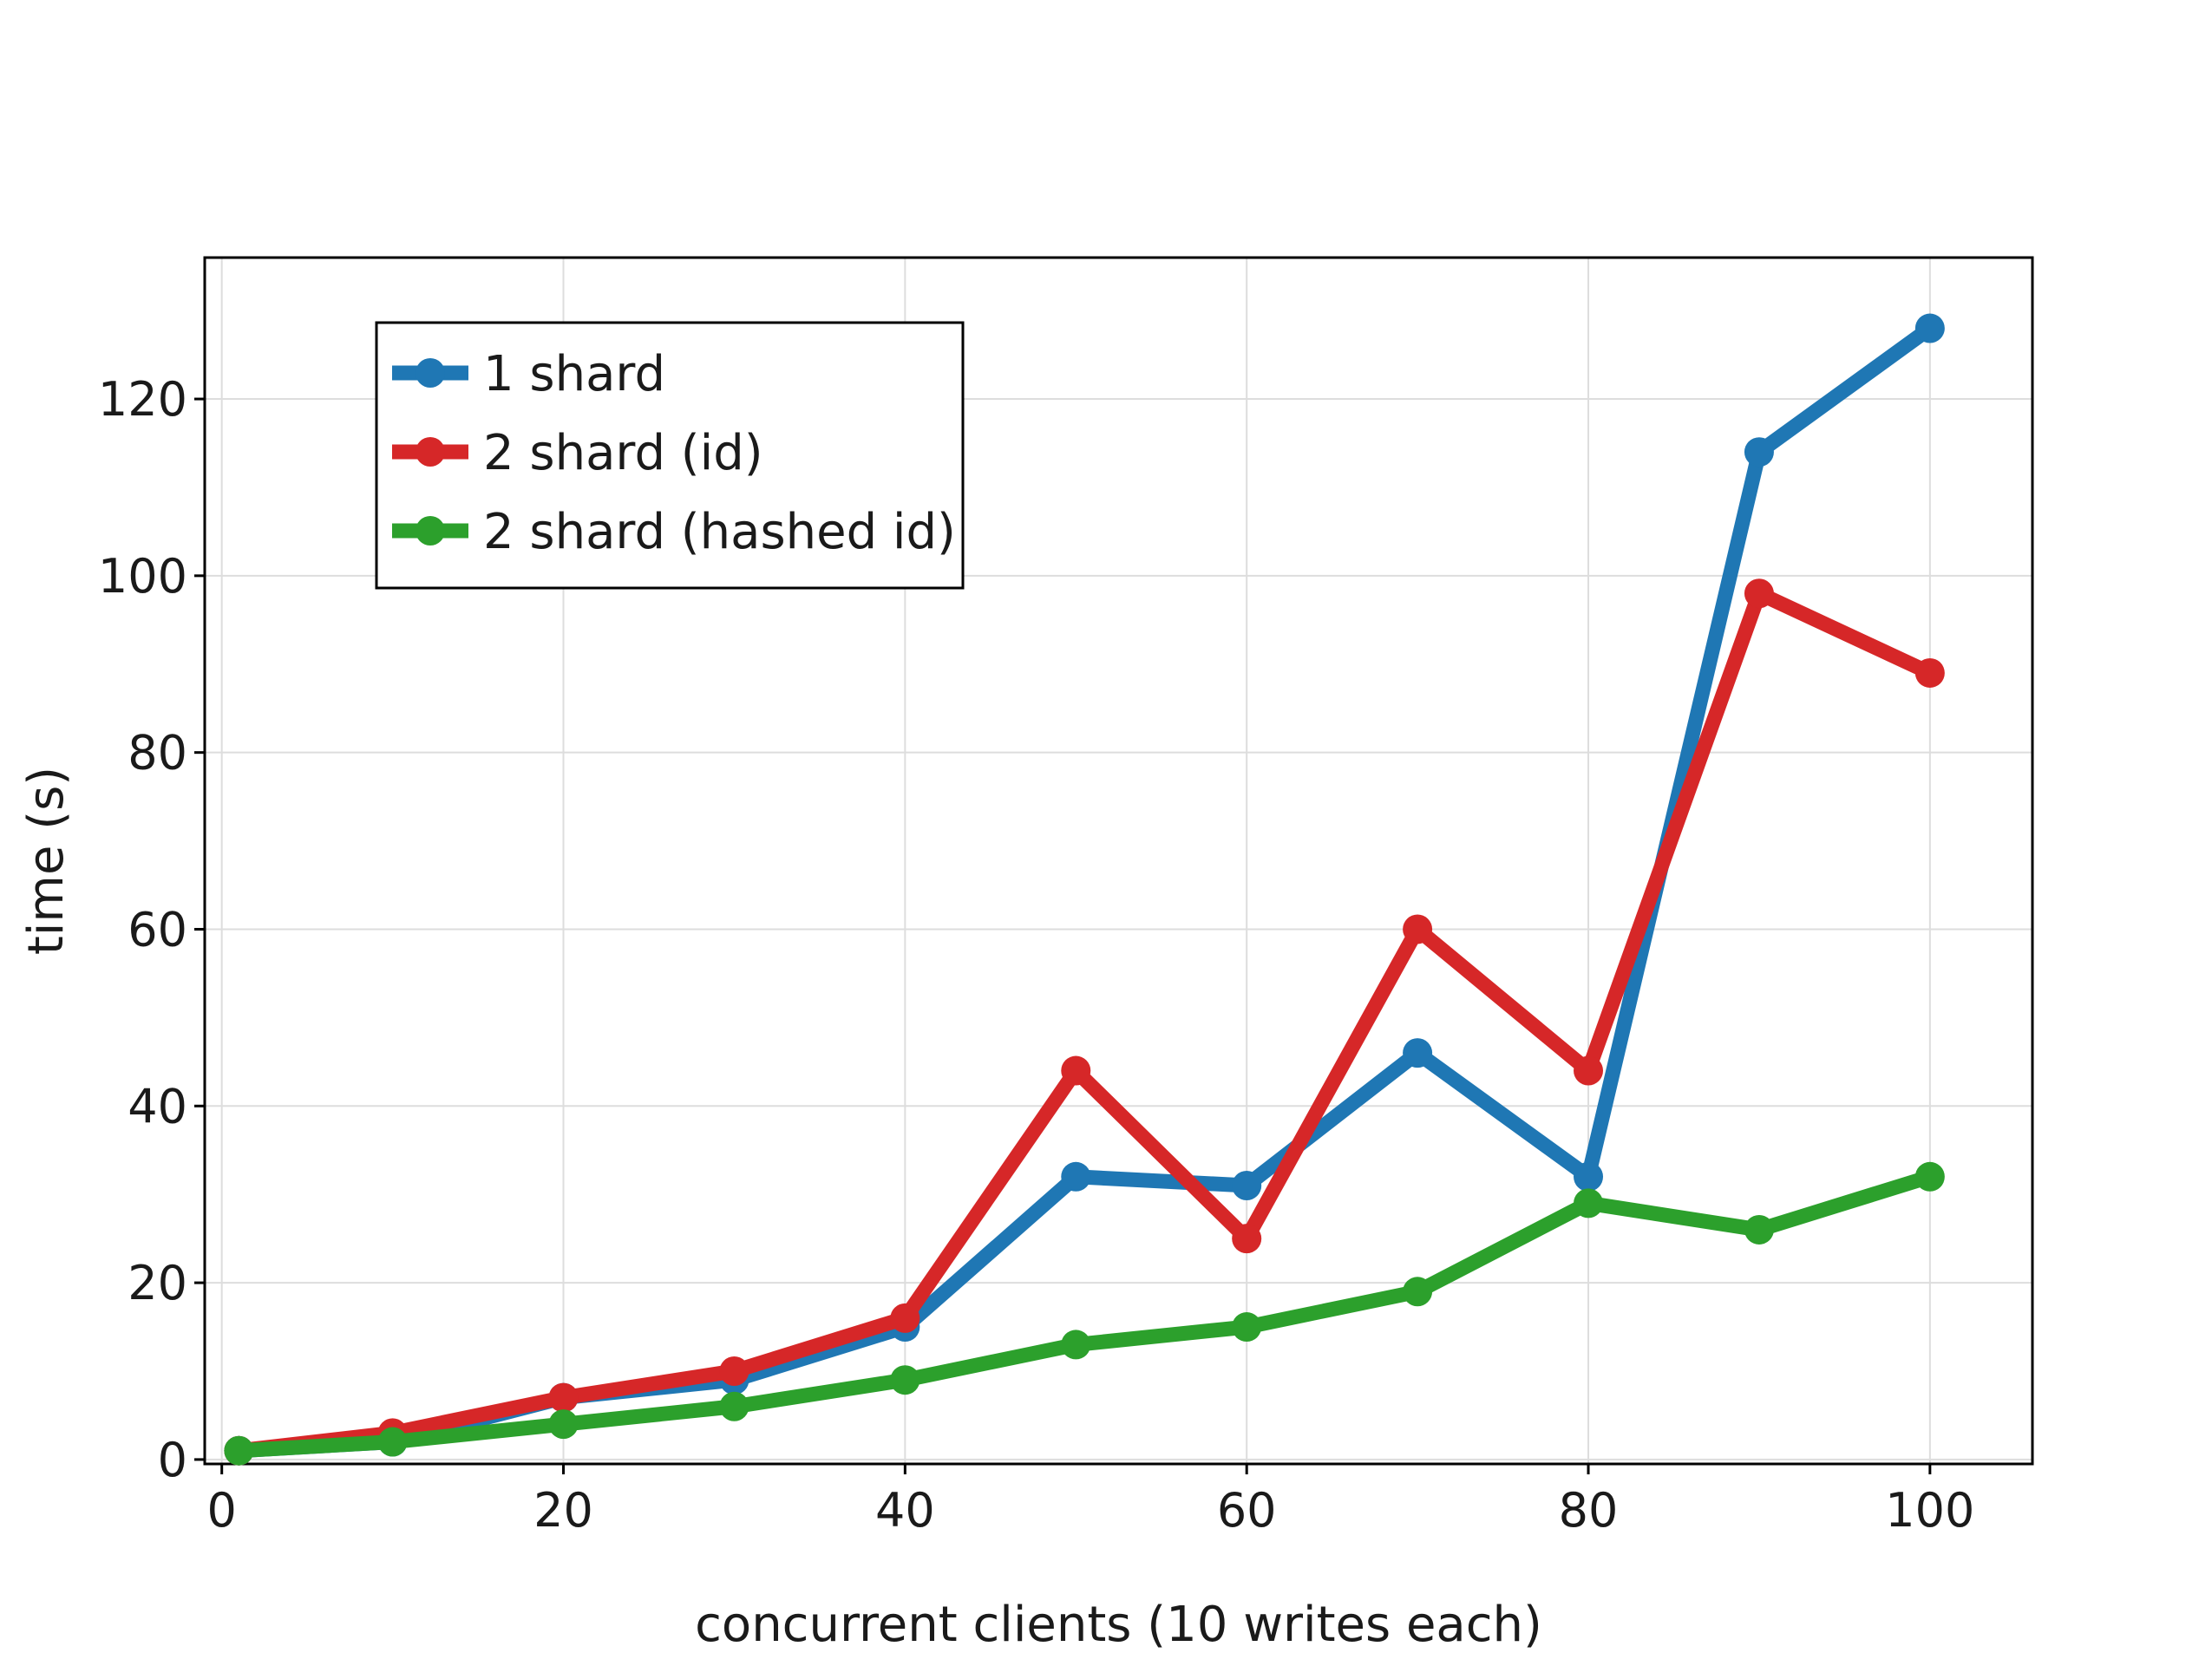  What do you see at coordinates (158, 753) in the screenshot?
I see `y-tick-label: 80` at bounding box center [158, 753].